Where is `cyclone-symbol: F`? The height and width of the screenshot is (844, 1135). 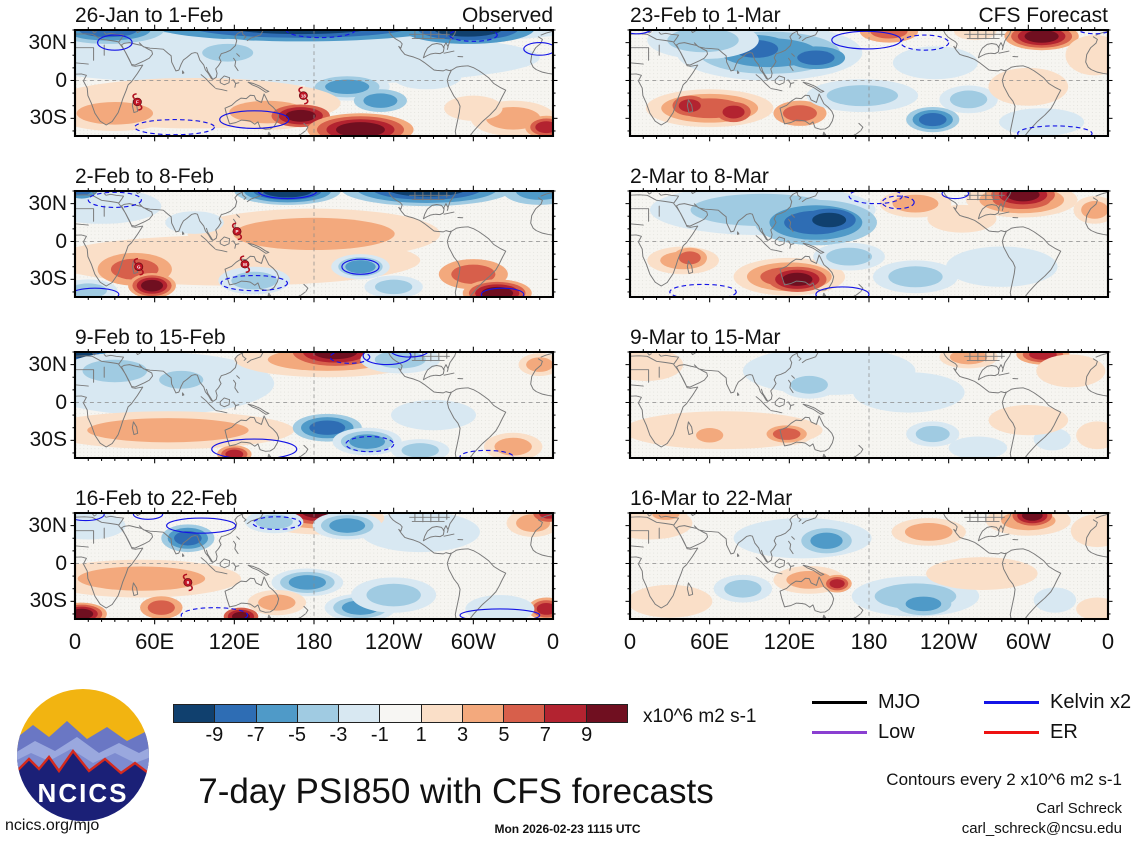
cyclone-symbol: F is located at coordinates (137, 102).